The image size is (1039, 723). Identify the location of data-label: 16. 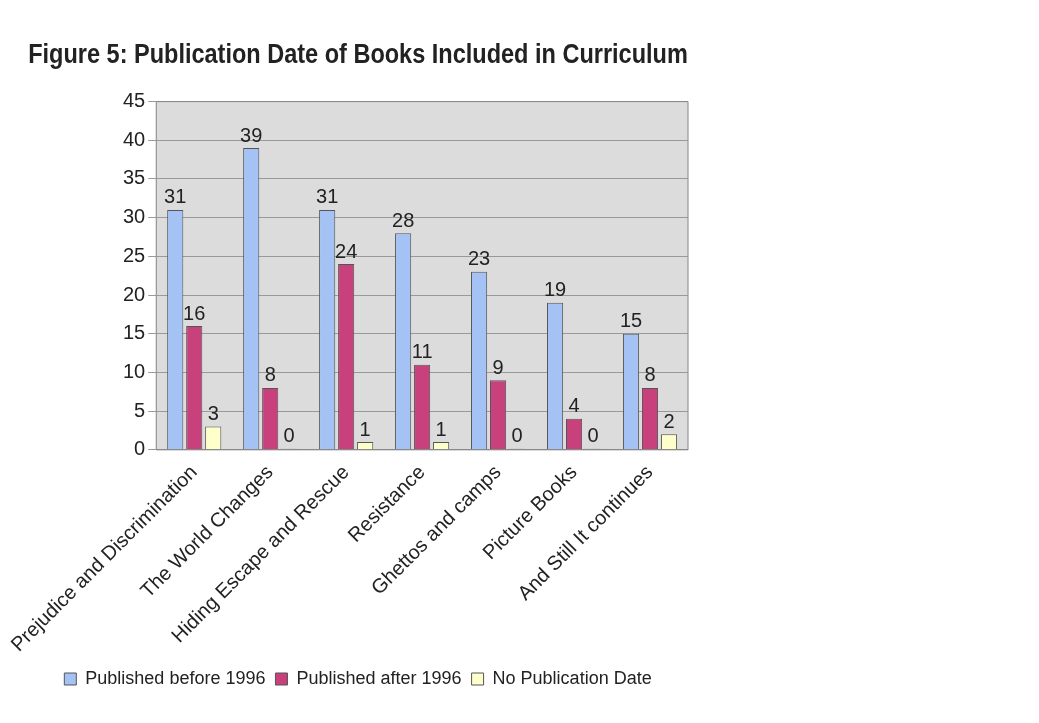
(194, 312).